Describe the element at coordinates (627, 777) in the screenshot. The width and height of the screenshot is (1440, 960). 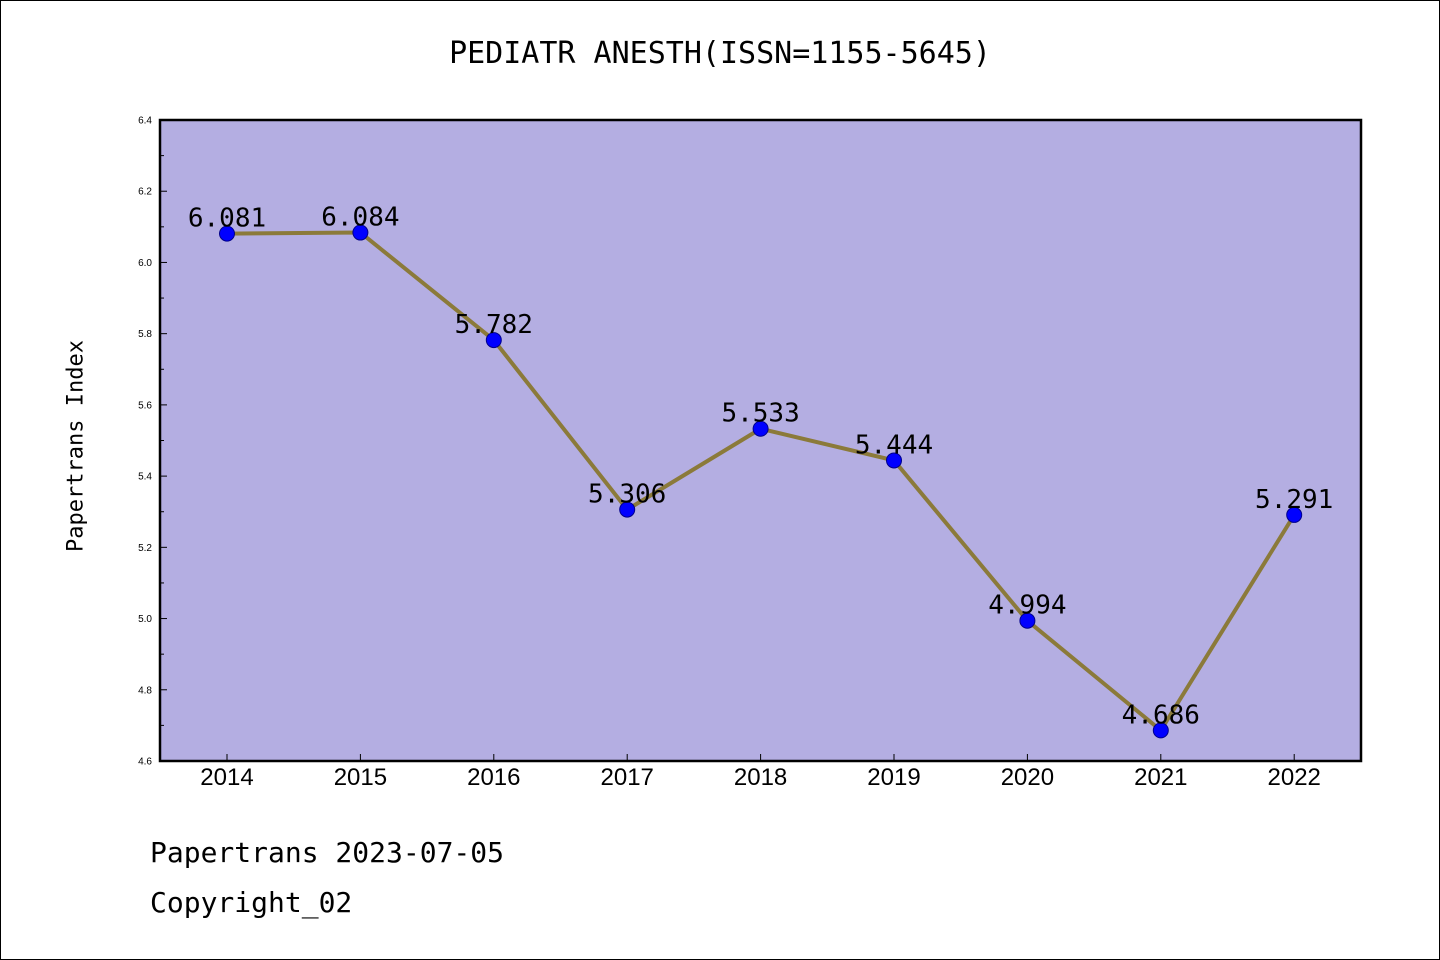
I see `x-tick-label: 2017` at that location.